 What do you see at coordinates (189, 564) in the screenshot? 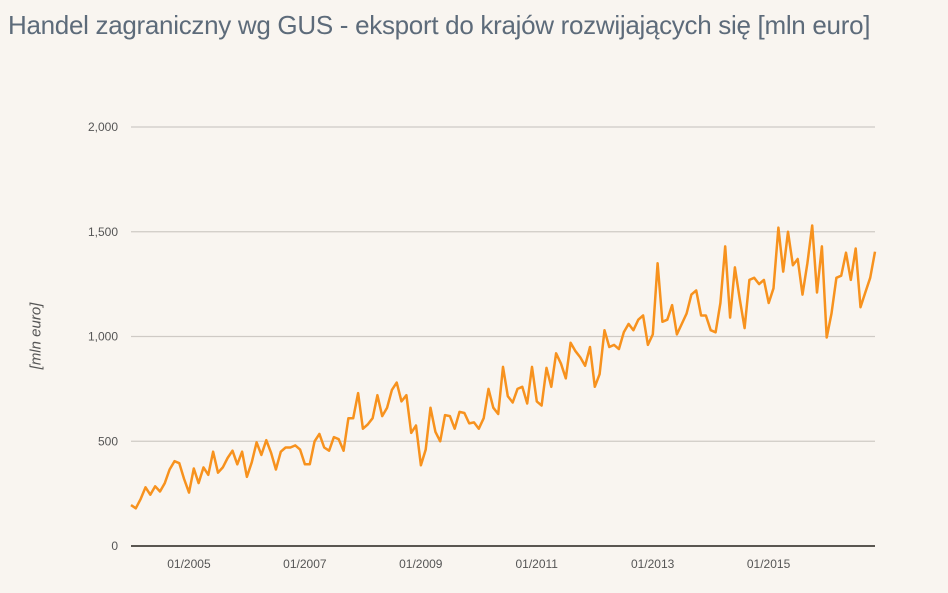
I see `x-tick-label: 01/2005` at bounding box center [189, 564].